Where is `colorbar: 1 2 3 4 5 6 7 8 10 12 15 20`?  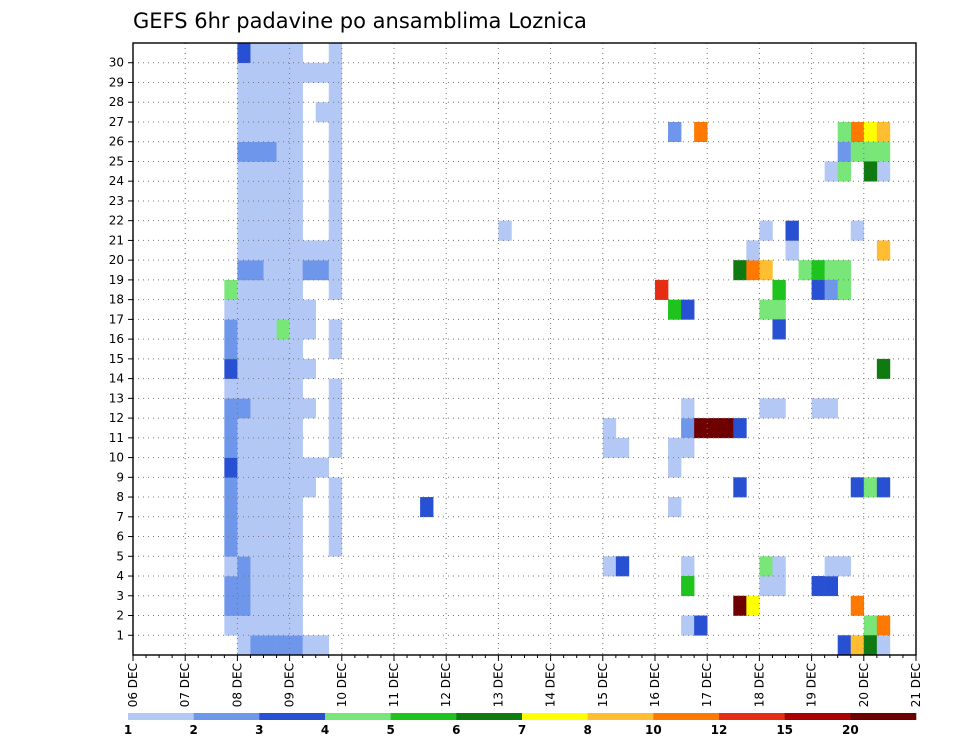 colorbar: 1 2 3 4 5 6 7 8 10 12 15 20 is located at coordinates (520, 725).